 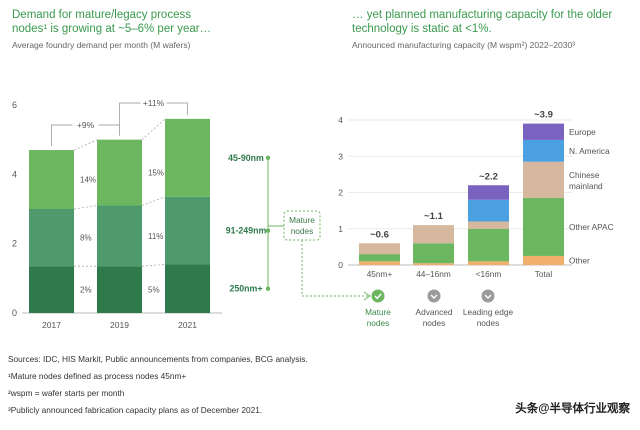 I want to click on left-ytick-label: 4, so click(x=14, y=174).